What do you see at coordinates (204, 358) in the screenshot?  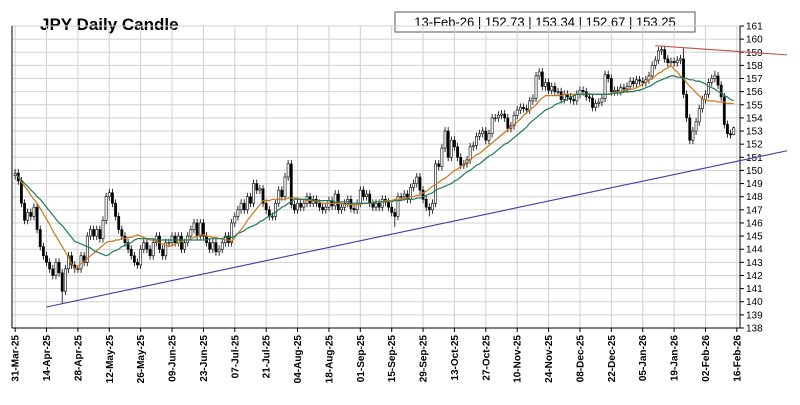 I see `x-tick-label: 23-Jun-25` at bounding box center [204, 358].